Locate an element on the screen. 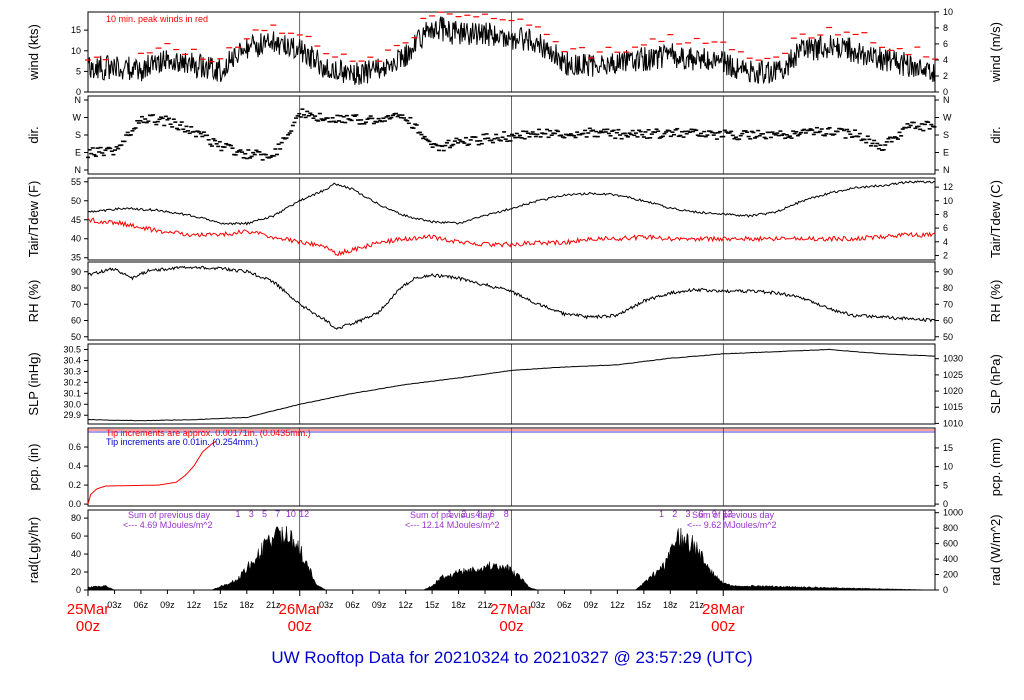 The width and height of the screenshot is (1024, 700). x-hour-tick-label: 09z is located at coordinates (167, 605).